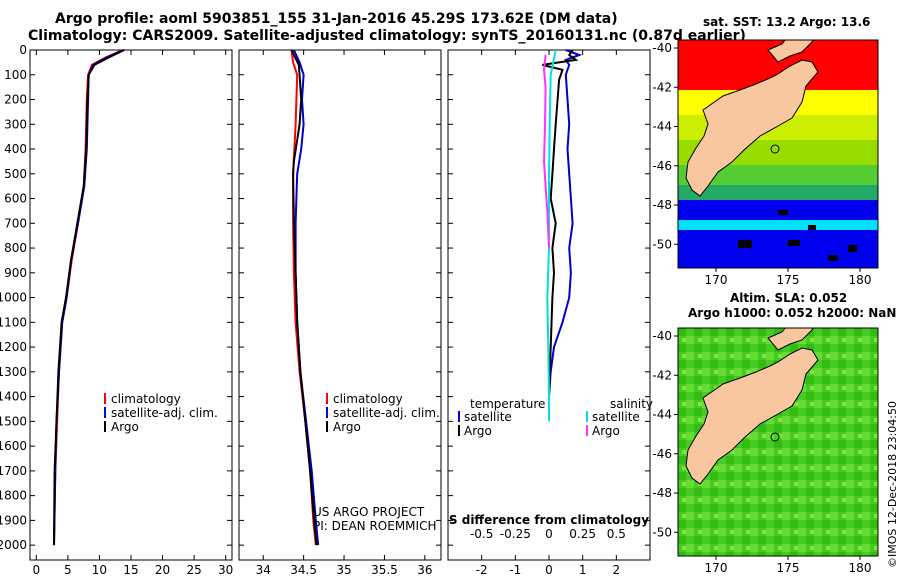  What do you see at coordinates (13, 347) in the screenshot?
I see `y-tick-label: 1200` at bounding box center [13, 347].